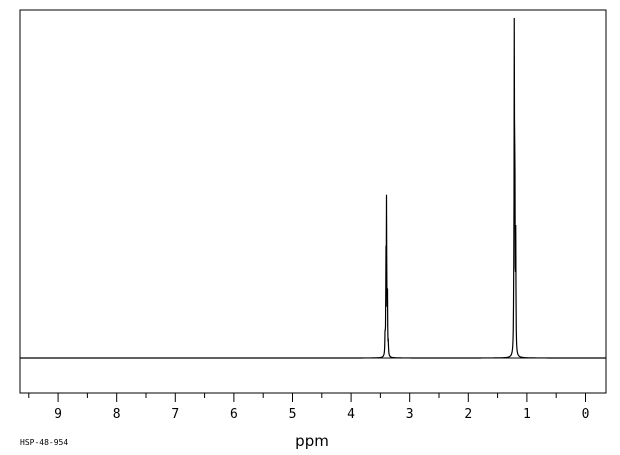  I want to click on x-tick-label: 0, so click(586, 414).